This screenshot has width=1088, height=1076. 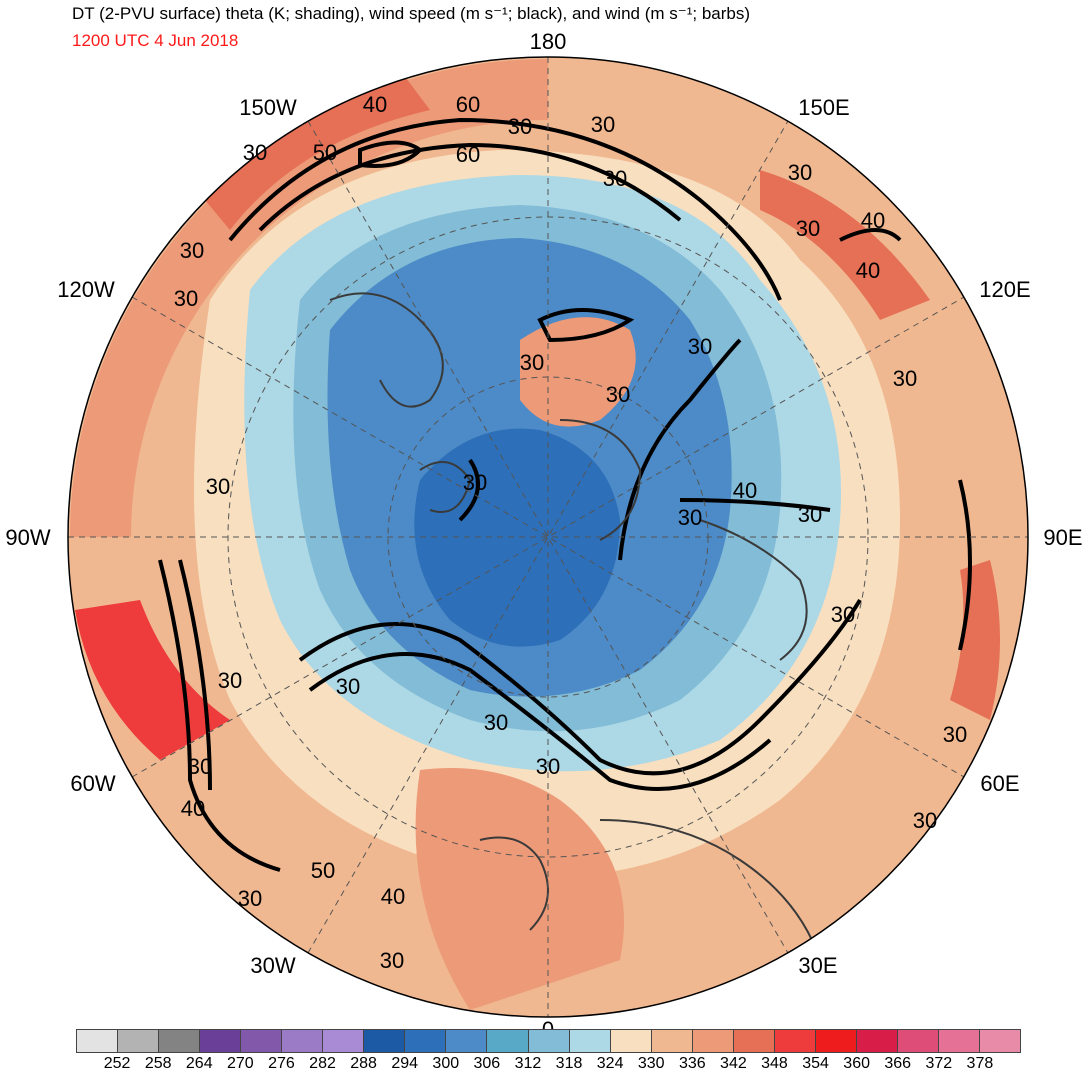 I want to click on jet-contour-ural-loop, so click(x=586, y=325).